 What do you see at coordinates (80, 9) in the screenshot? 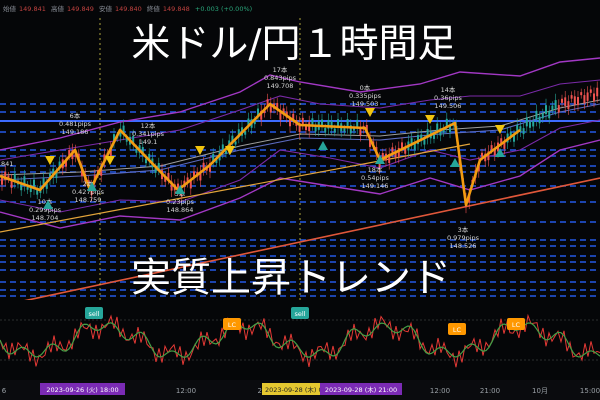
I see `high-value: 149.849` at bounding box center [80, 9].